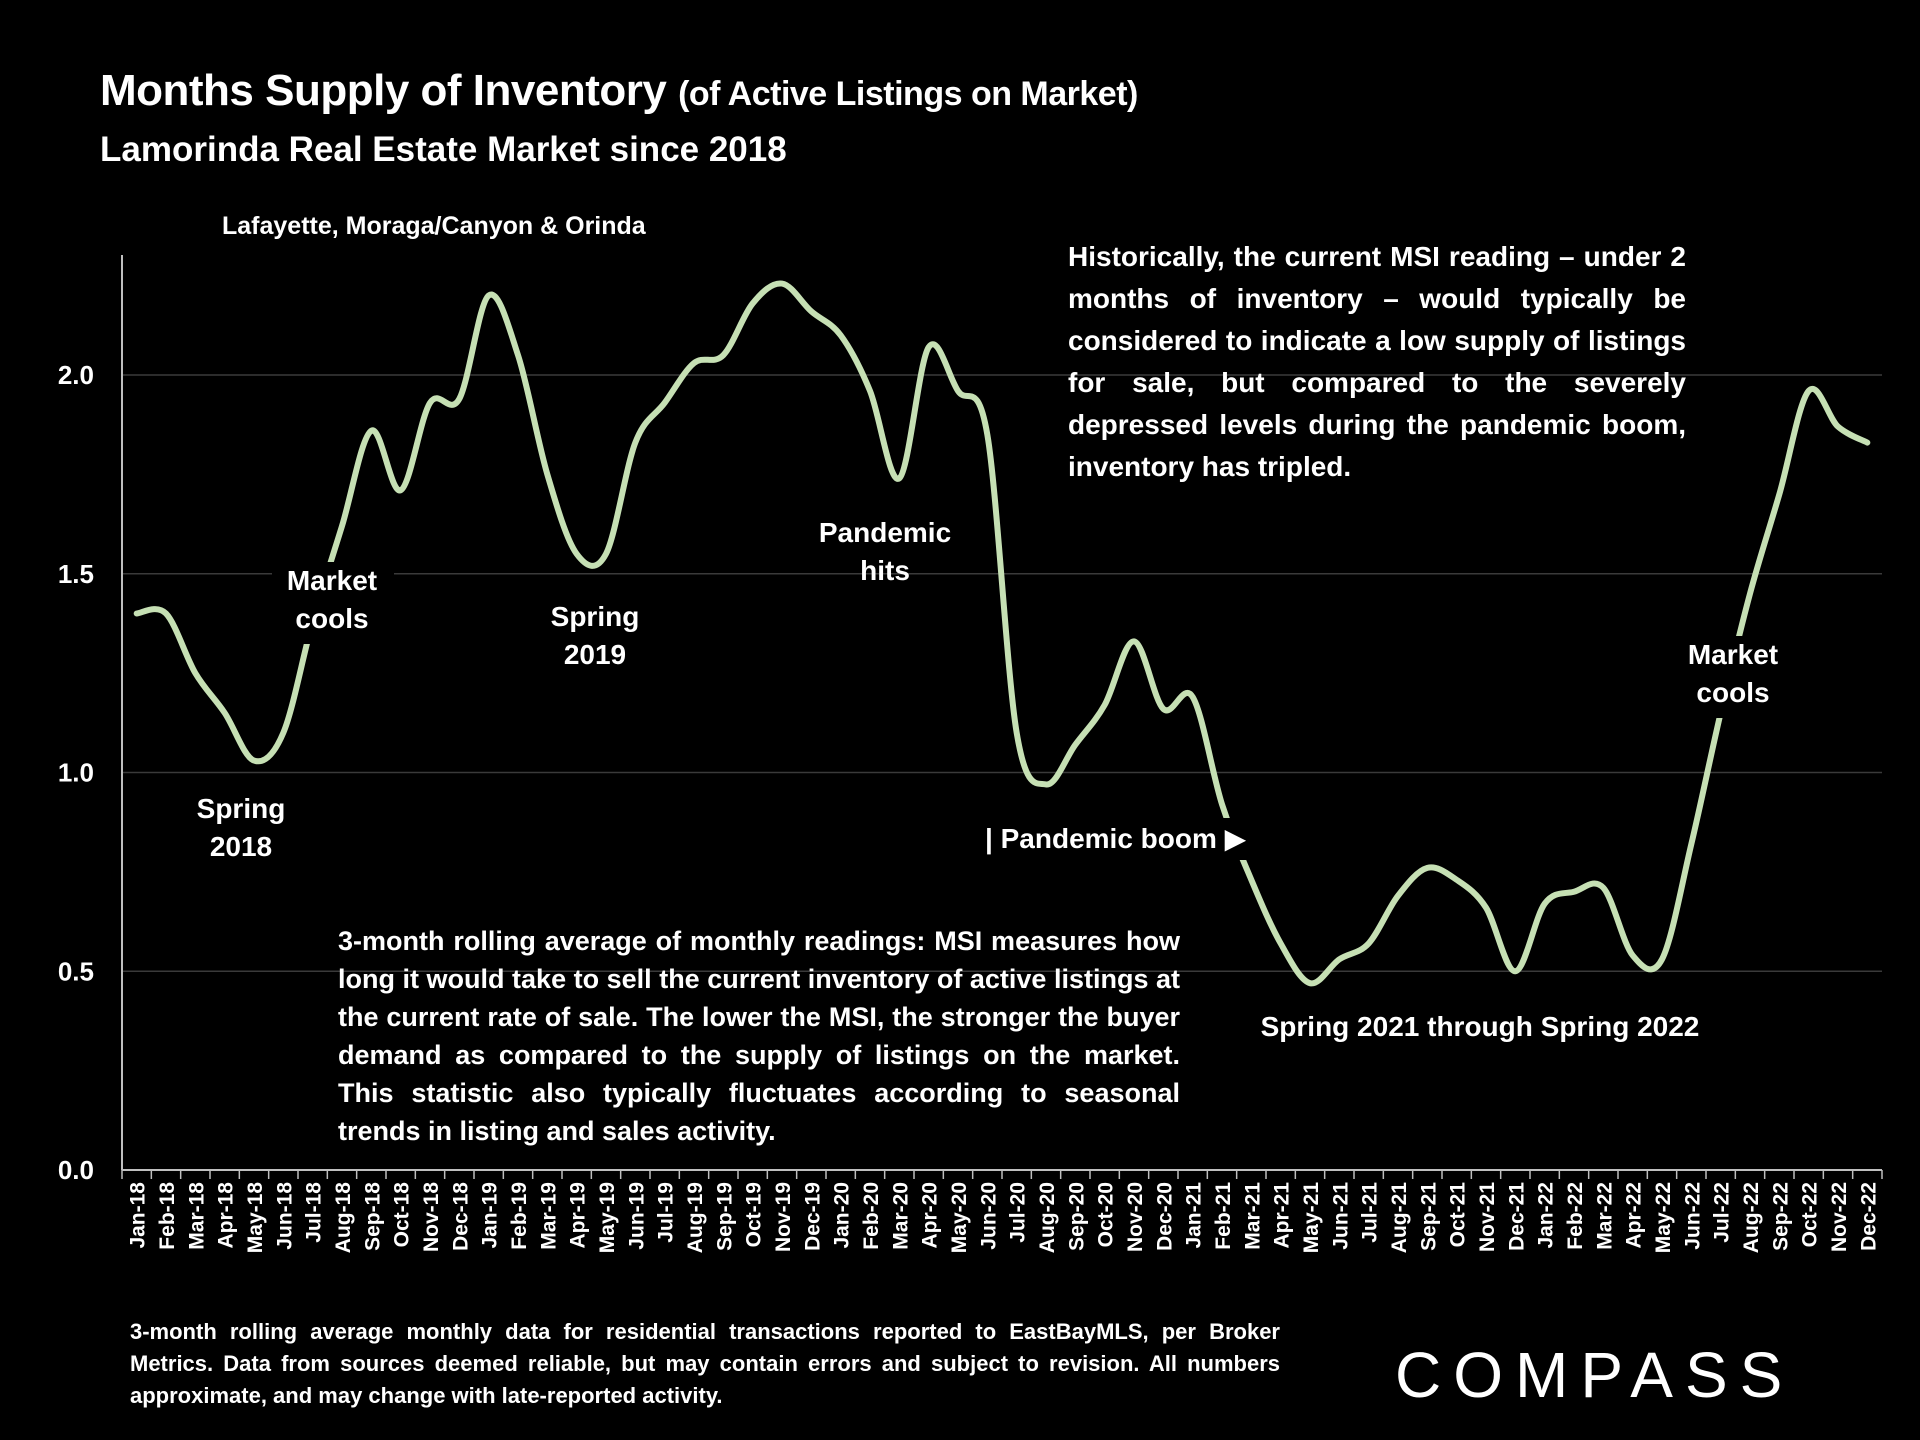 This screenshot has width=1920, height=1440. I want to click on x-tick-label: Oct-21, so click(1458, 1215).